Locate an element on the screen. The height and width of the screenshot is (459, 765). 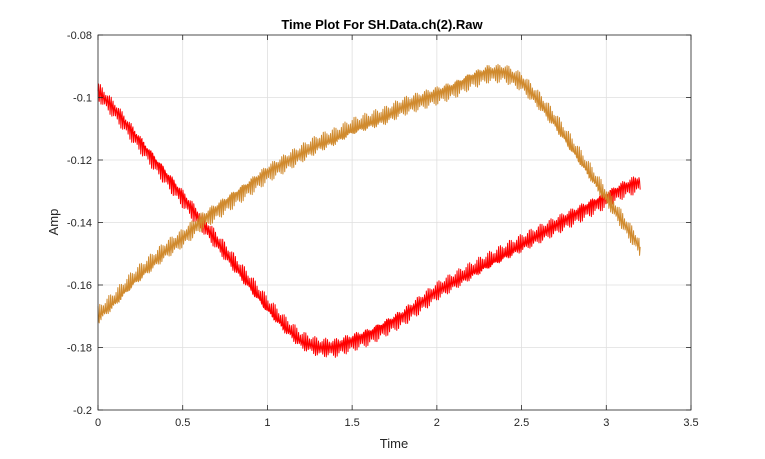
y-tick-label: -0.14 is located at coordinates (79, 224).